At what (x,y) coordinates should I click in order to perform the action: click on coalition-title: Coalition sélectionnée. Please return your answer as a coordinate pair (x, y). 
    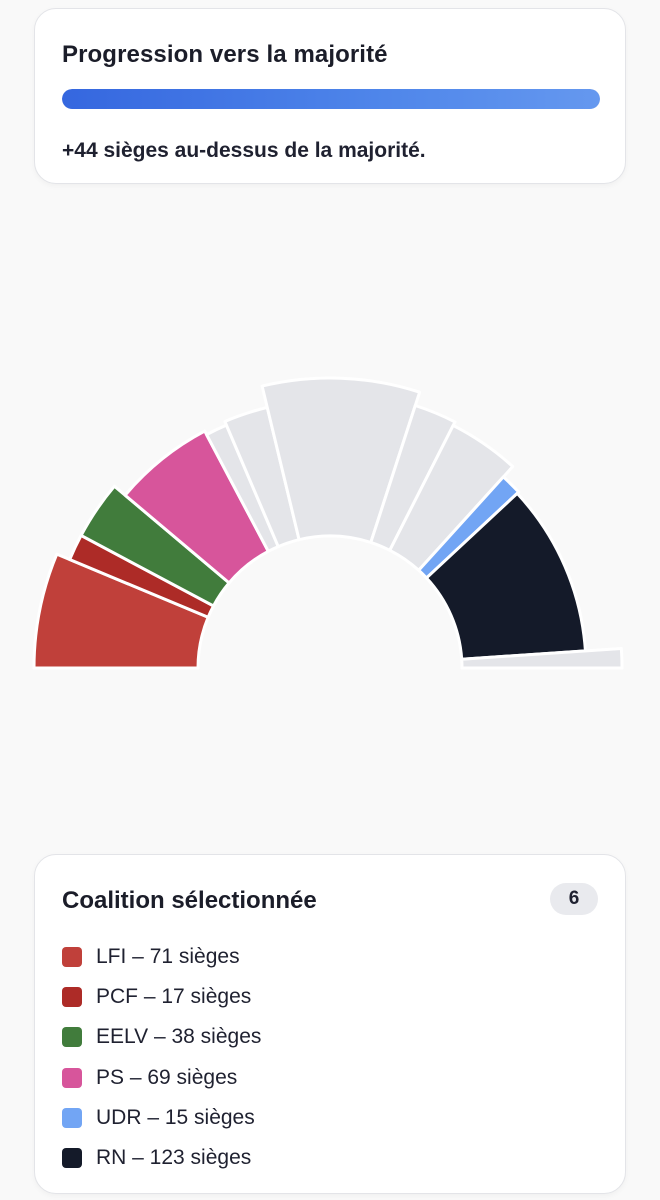
    Looking at the image, I should click on (189, 900).